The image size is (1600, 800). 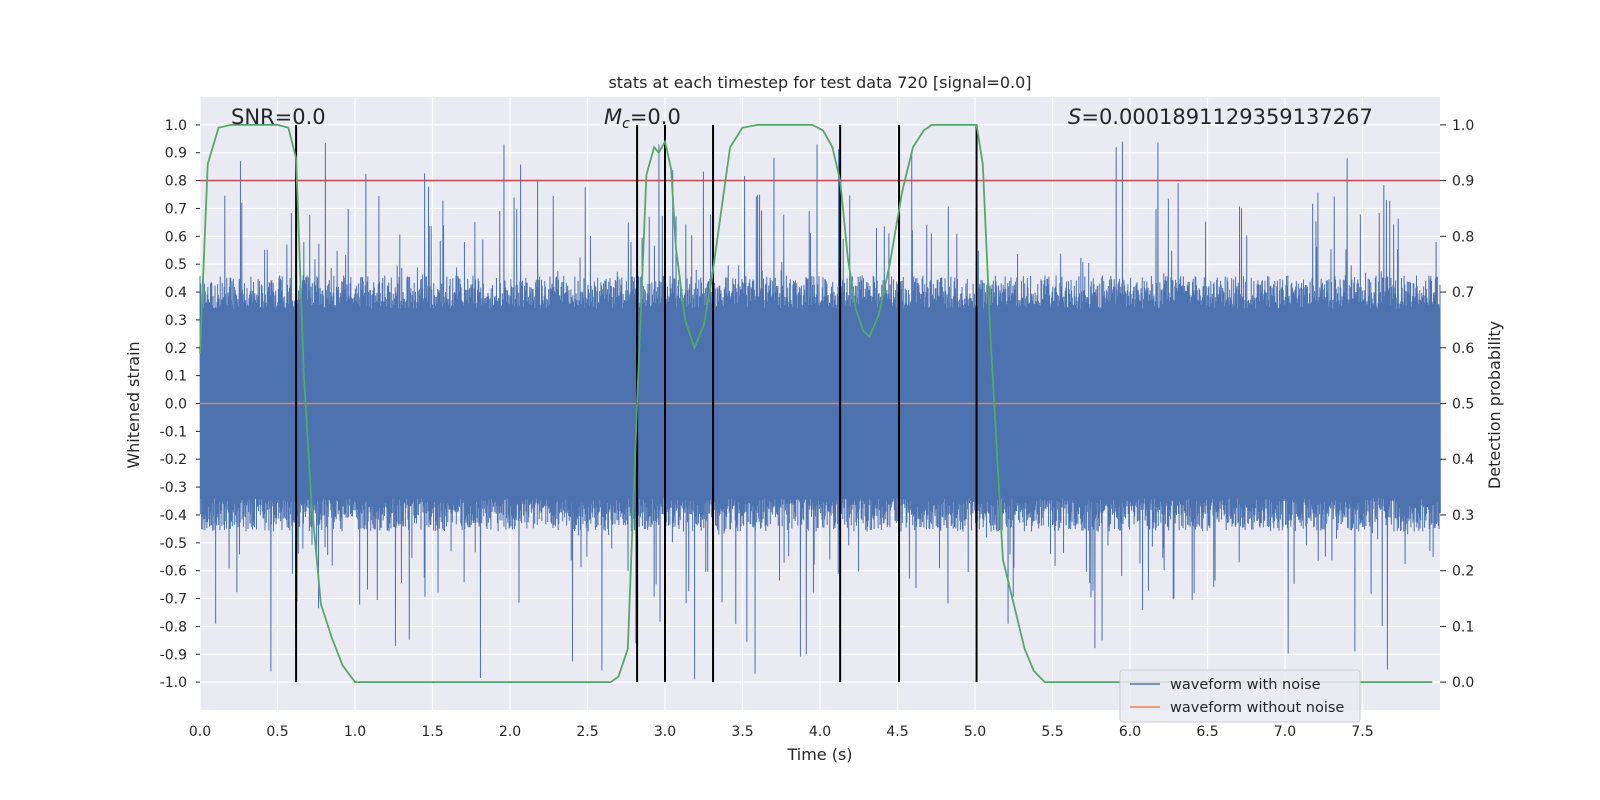 What do you see at coordinates (1463, 349) in the screenshot?
I see `y-right-tick-label: 0.6` at bounding box center [1463, 349].